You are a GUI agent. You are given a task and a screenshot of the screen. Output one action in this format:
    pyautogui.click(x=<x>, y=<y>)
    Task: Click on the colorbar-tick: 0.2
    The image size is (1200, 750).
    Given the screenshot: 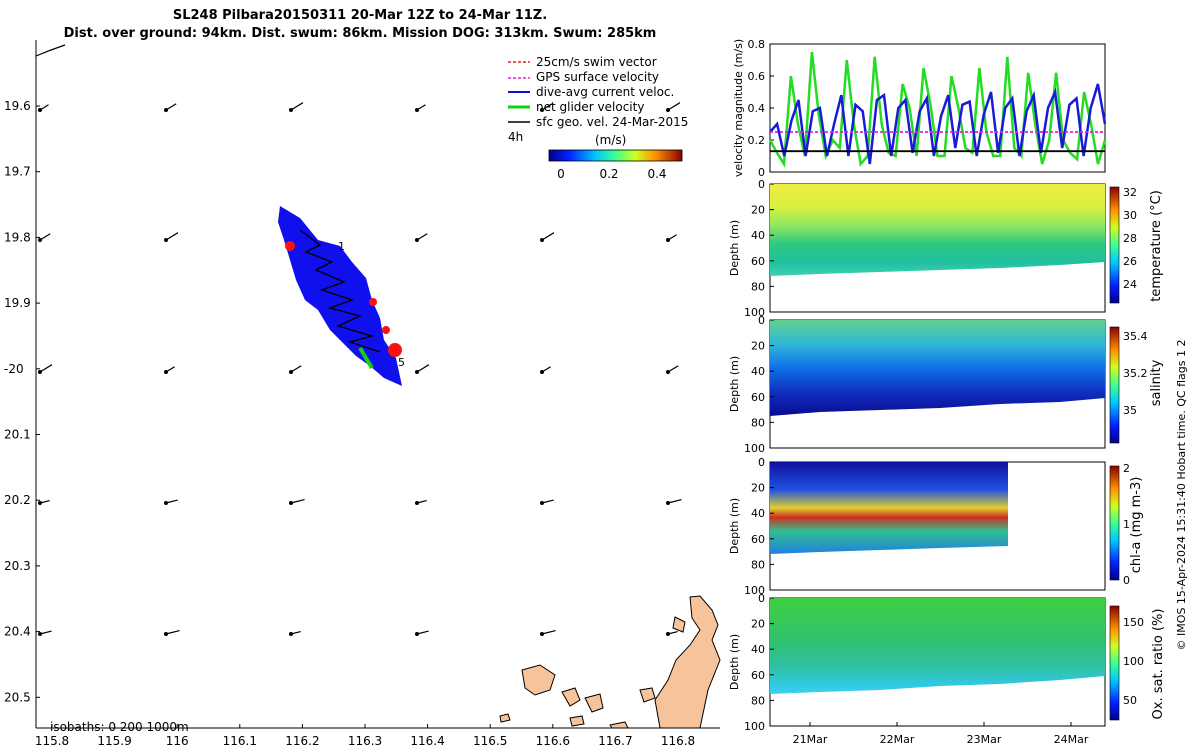 What is the action you would take?
    pyautogui.click(x=608, y=174)
    